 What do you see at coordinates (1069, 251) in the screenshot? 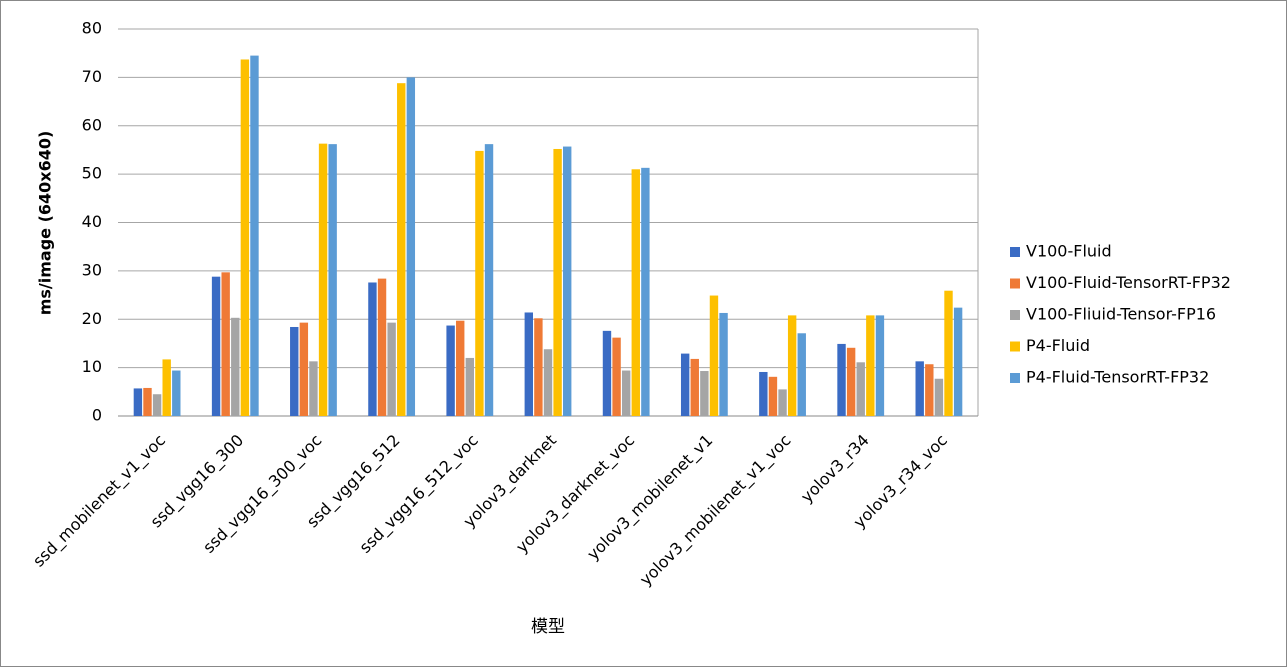
I see `legend-label: V100-Fluid` at bounding box center [1069, 251].